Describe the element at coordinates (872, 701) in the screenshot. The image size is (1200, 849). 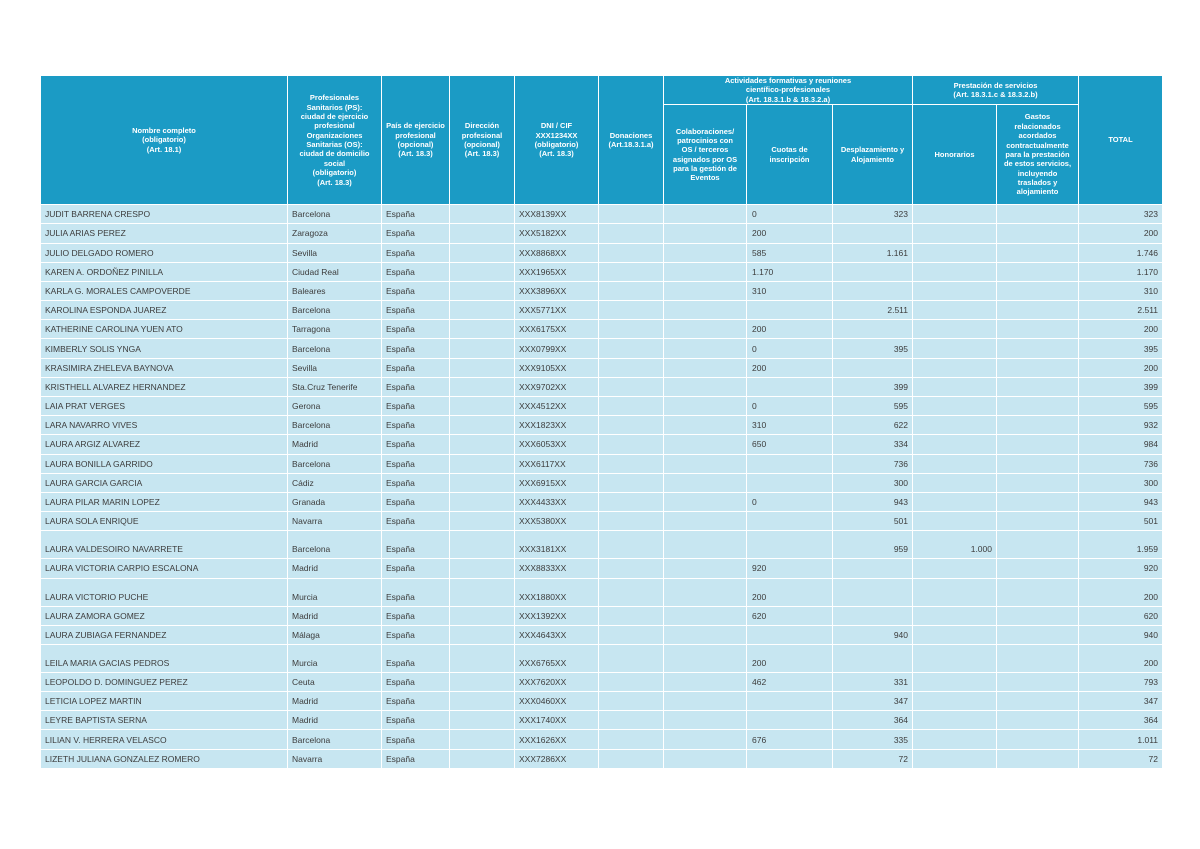
I see `cell-desplazamiento: 347` at that location.